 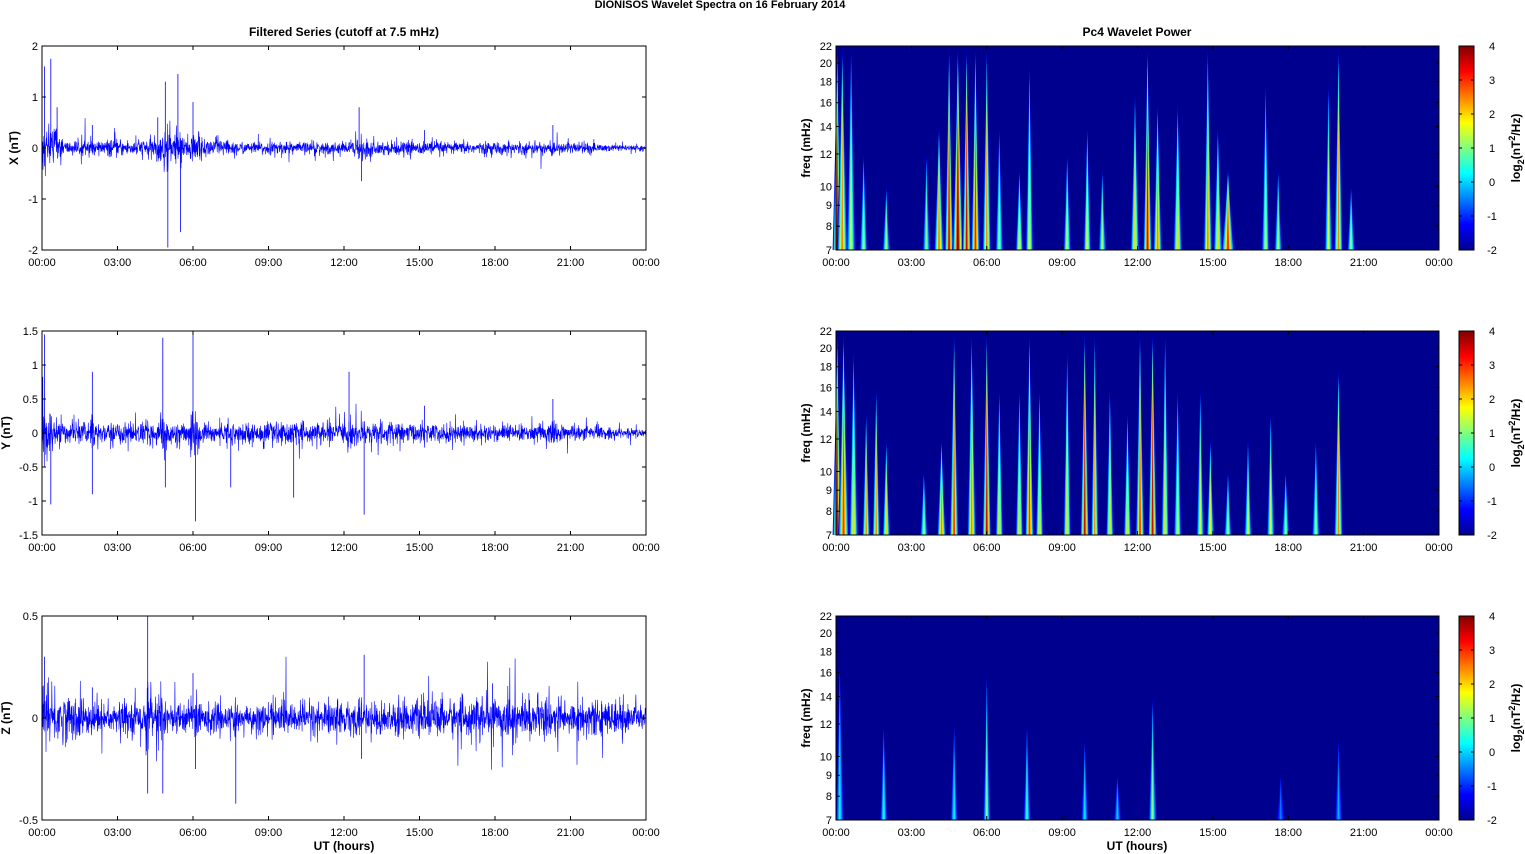 I want to click on y-power-ytick-8: 8, so click(x=829, y=512).